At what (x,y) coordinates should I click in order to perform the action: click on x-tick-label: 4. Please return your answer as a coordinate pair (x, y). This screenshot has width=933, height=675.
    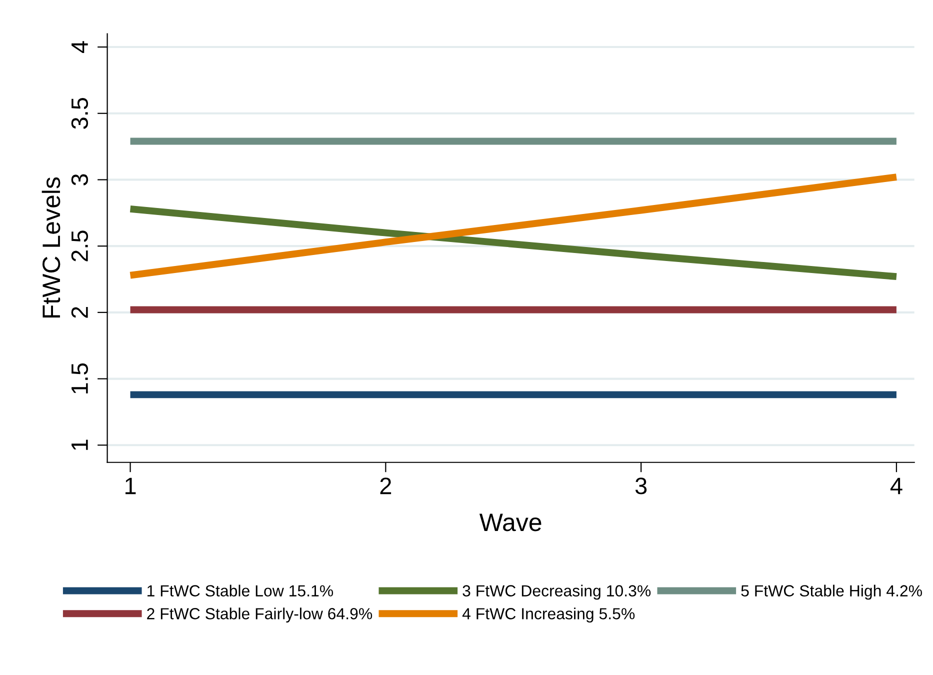
    Looking at the image, I should click on (896, 486).